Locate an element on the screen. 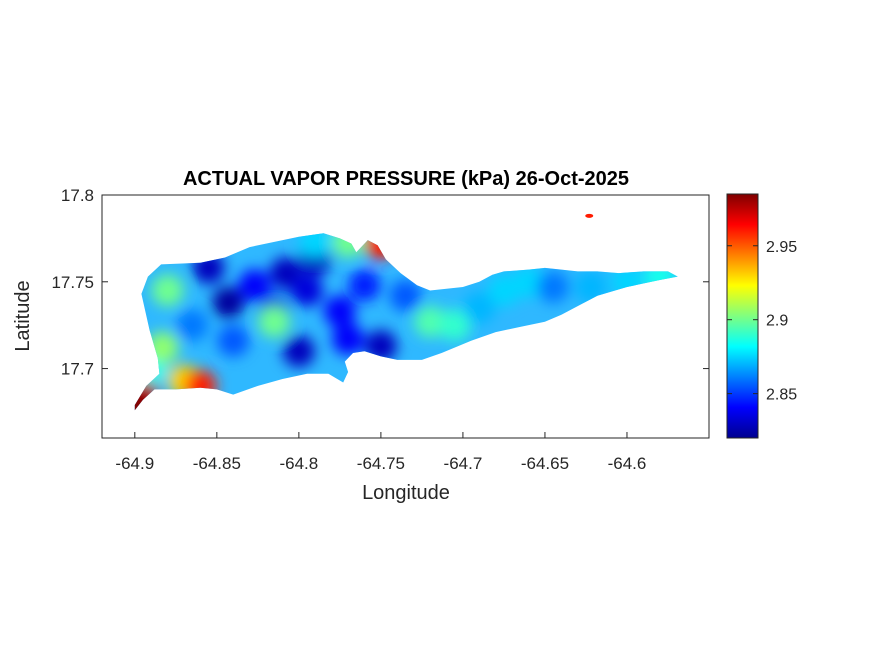 The height and width of the screenshot is (656, 875). y-axis-label: Latitude is located at coordinates (23, 315).